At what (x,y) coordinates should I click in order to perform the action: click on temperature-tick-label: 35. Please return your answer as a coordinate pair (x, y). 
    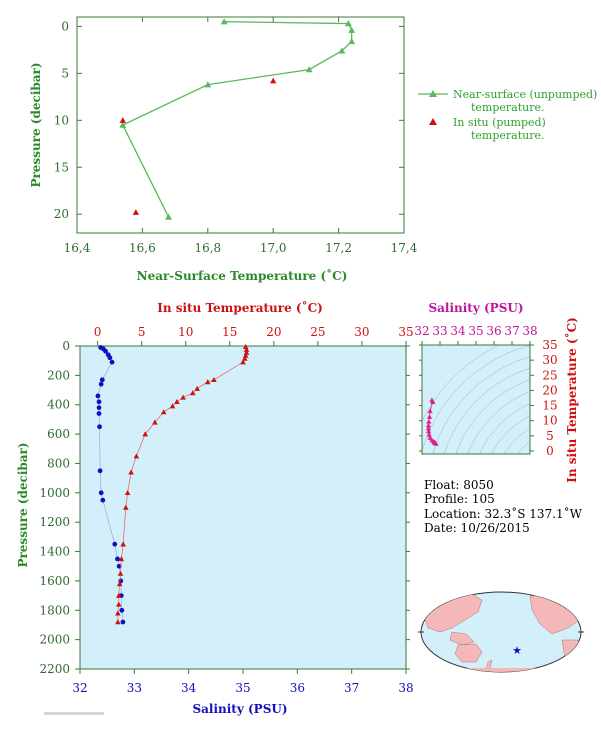
    Looking at the image, I should click on (405, 332).